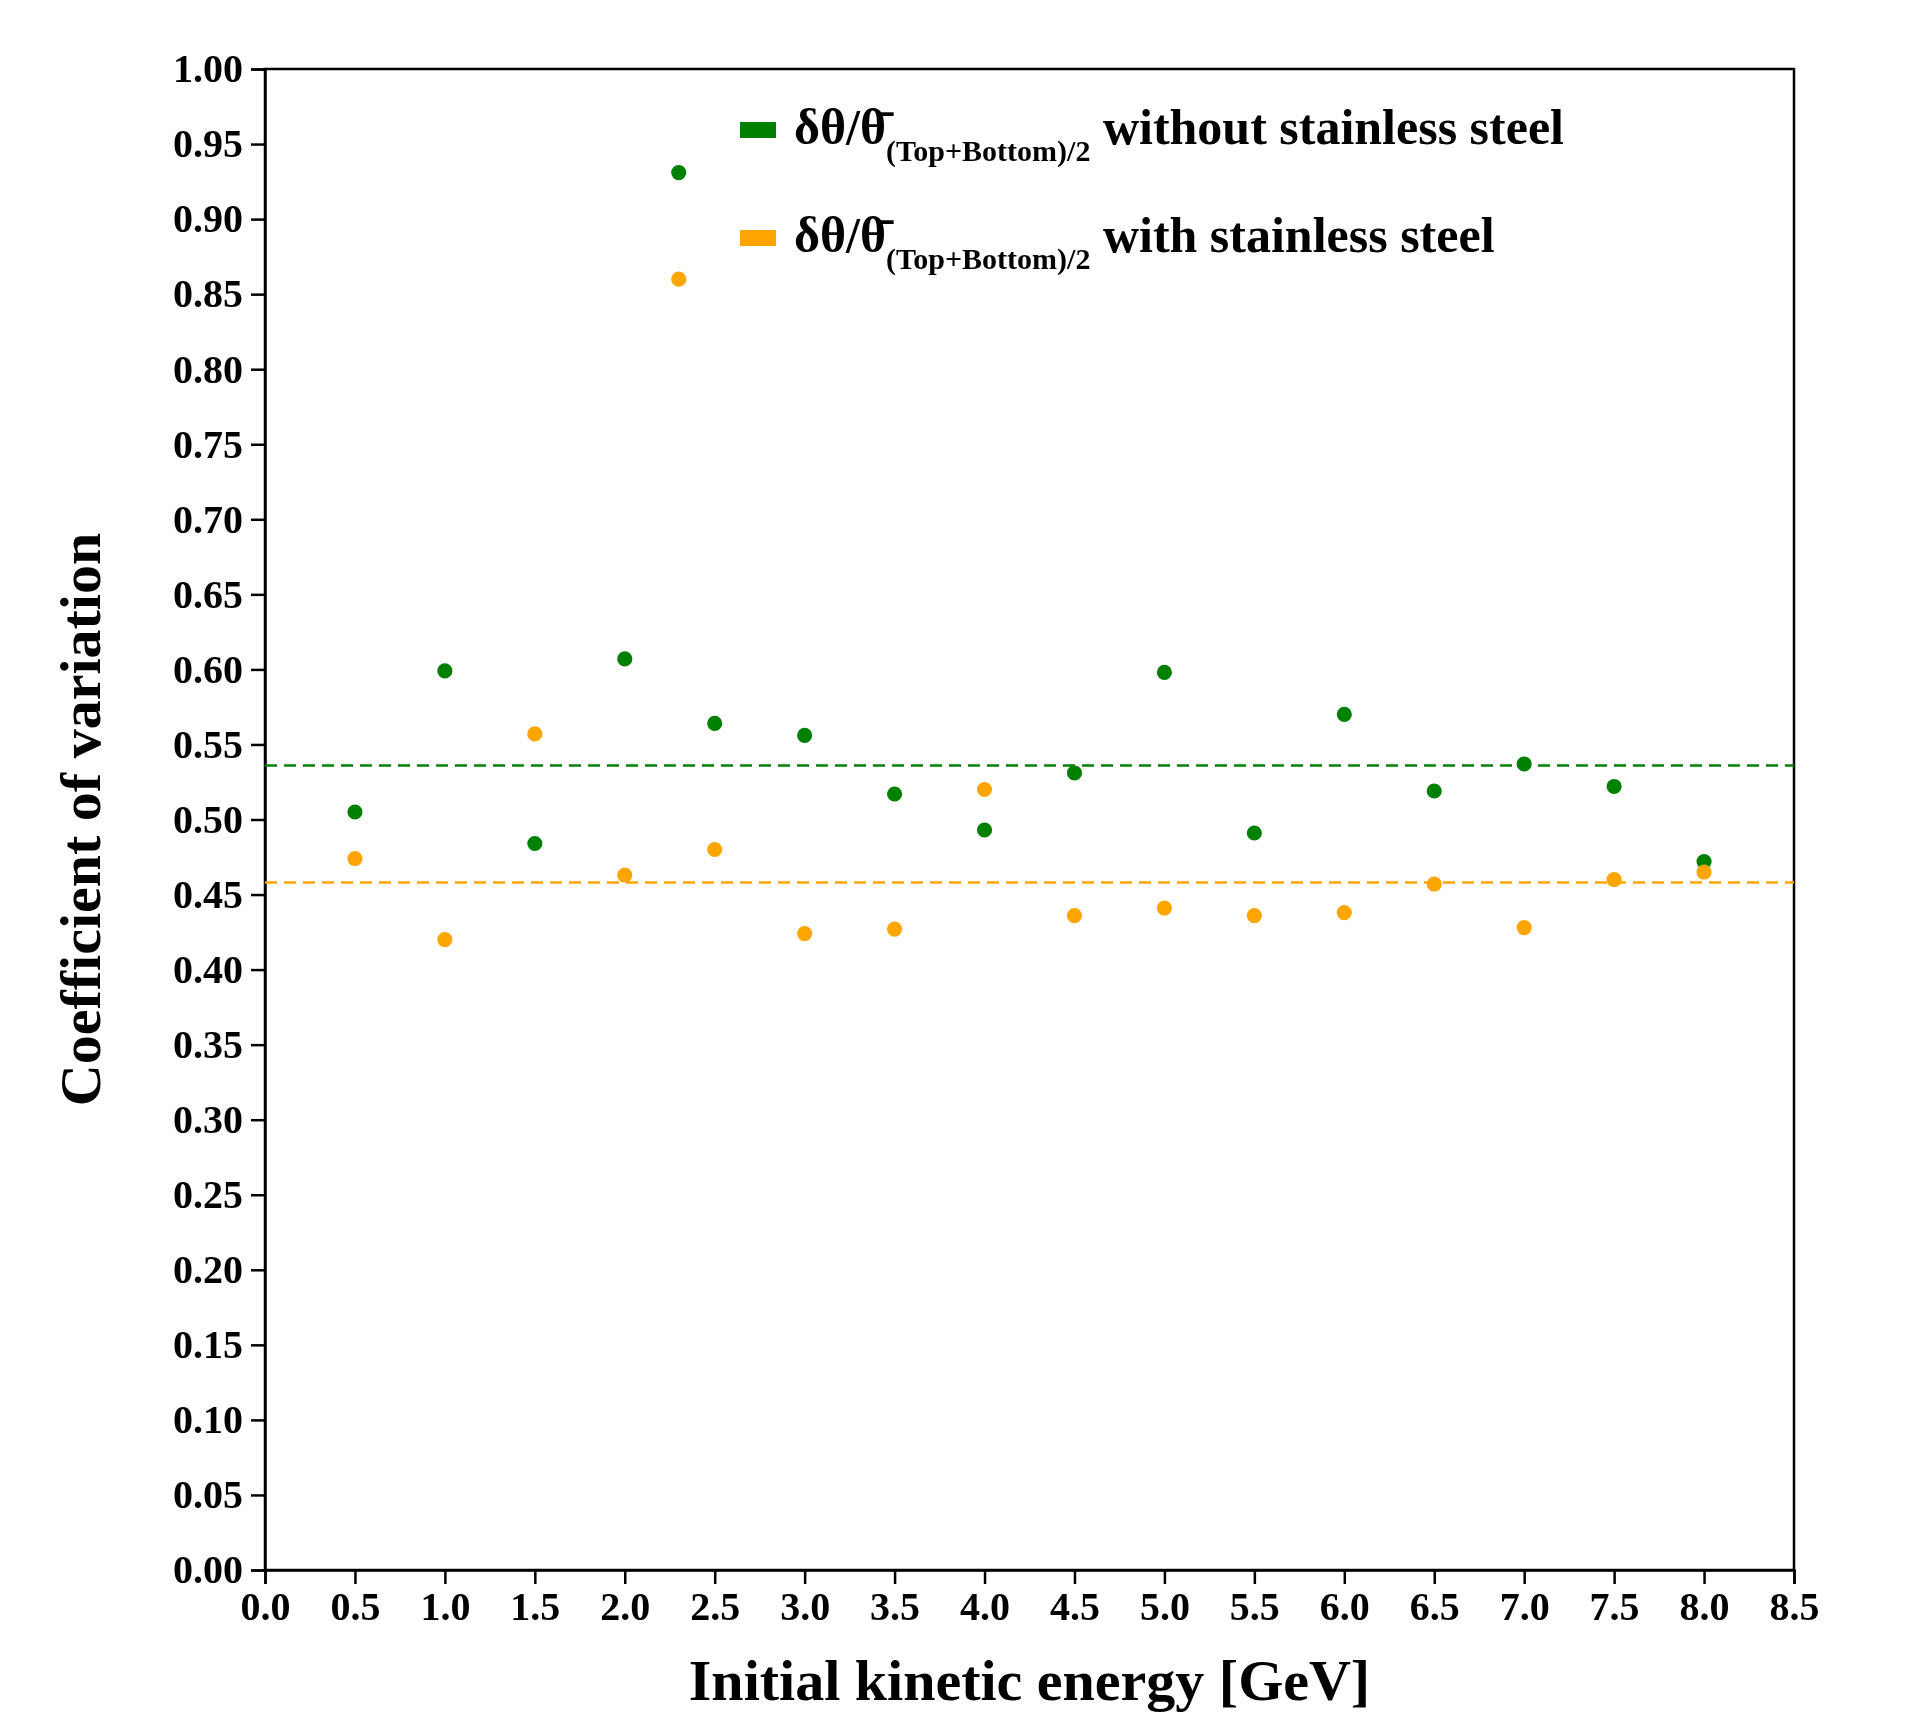 The image size is (1908, 1728). What do you see at coordinates (208, 819) in the screenshot?
I see `y-tick-label: 0.50` at bounding box center [208, 819].